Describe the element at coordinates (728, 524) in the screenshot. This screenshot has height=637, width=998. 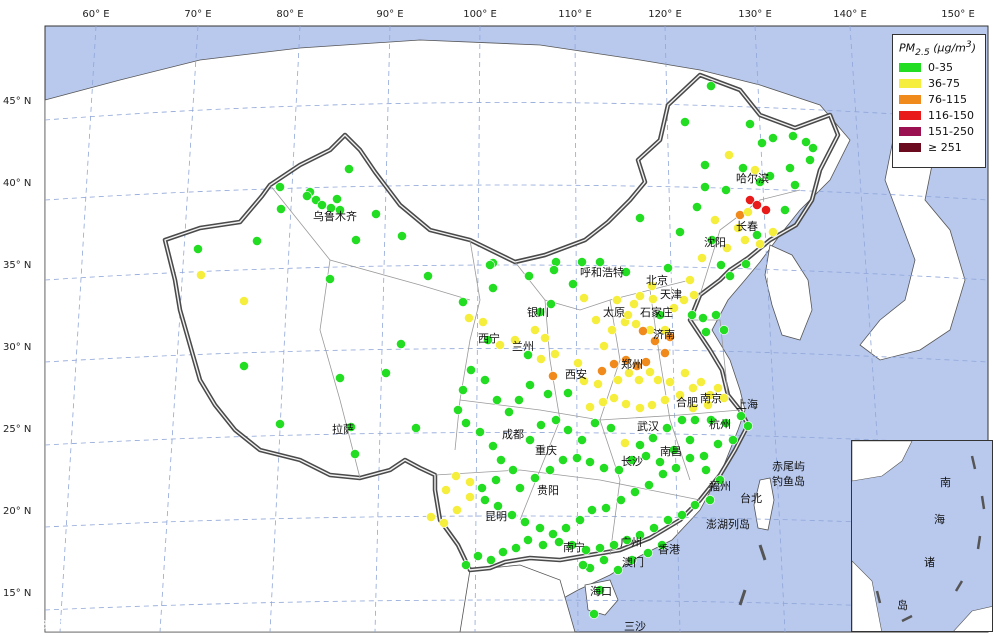
I see `city-label: 澎湖列岛` at that location.